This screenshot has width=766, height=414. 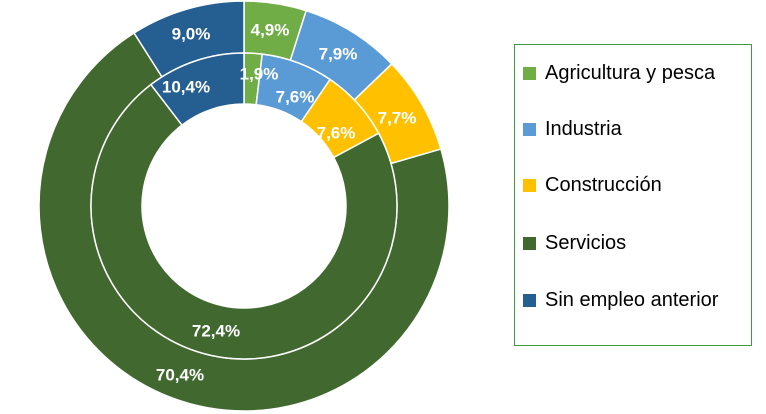 I want to click on legend-label-industria: Industria, so click(x=583, y=129).